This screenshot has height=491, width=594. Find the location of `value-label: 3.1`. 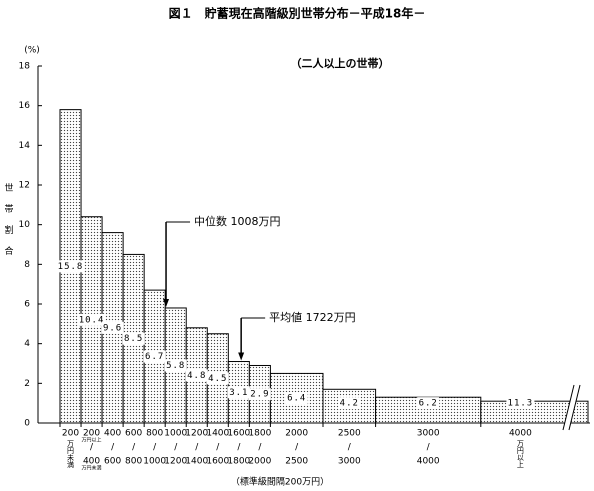

value-label: 3.1 is located at coordinates (238, 393).